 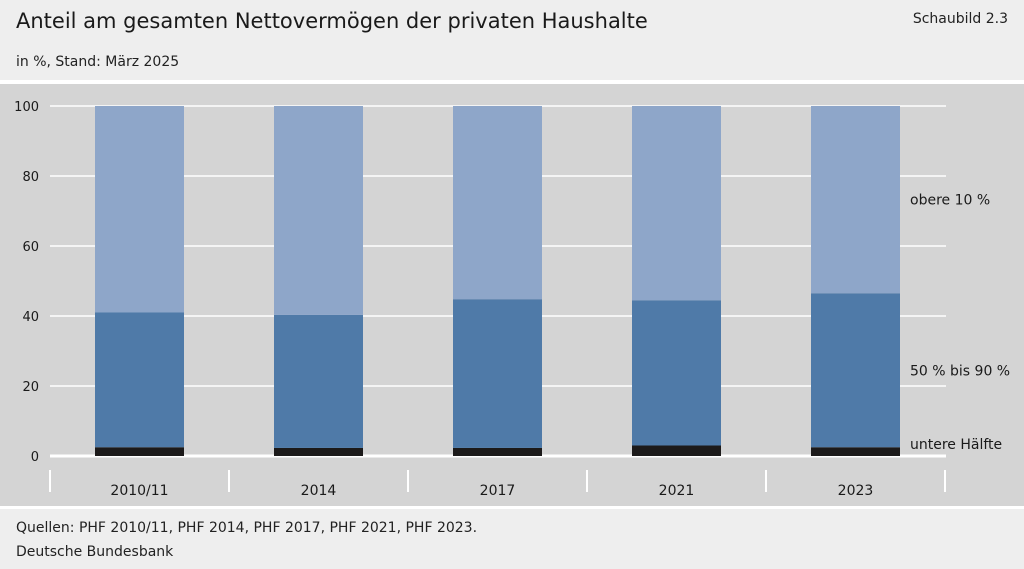 What do you see at coordinates (30, 247) in the screenshot?
I see `y-tick-label-60: 60` at bounding box center [30, 247].